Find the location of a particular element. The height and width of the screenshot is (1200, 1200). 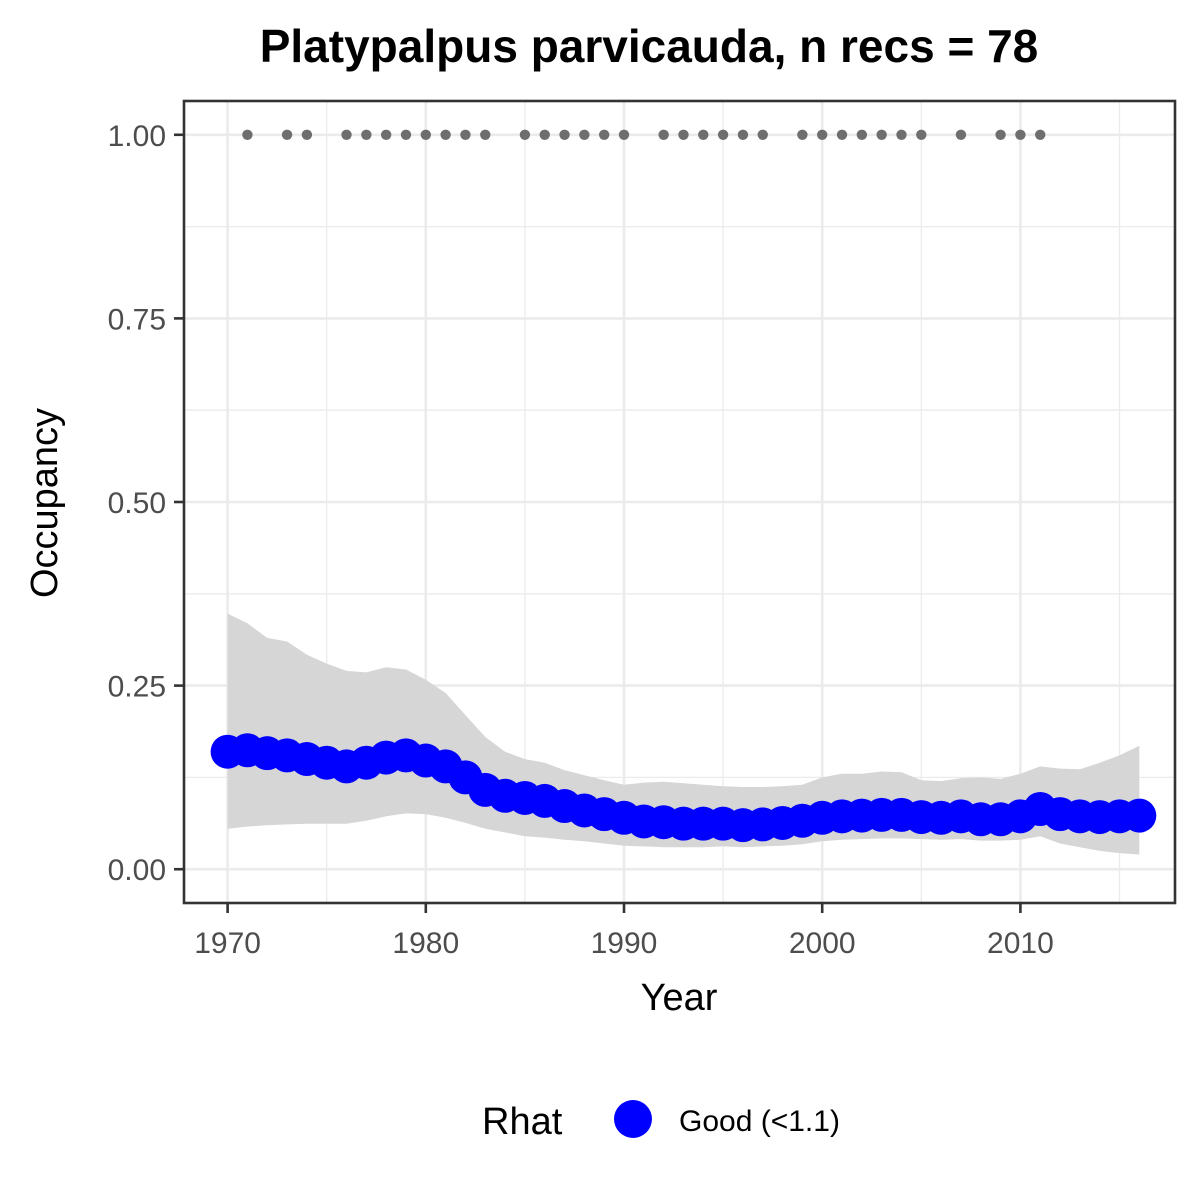

legend-label-good: Good (<1.1) is located at coordinates (759, 1121).